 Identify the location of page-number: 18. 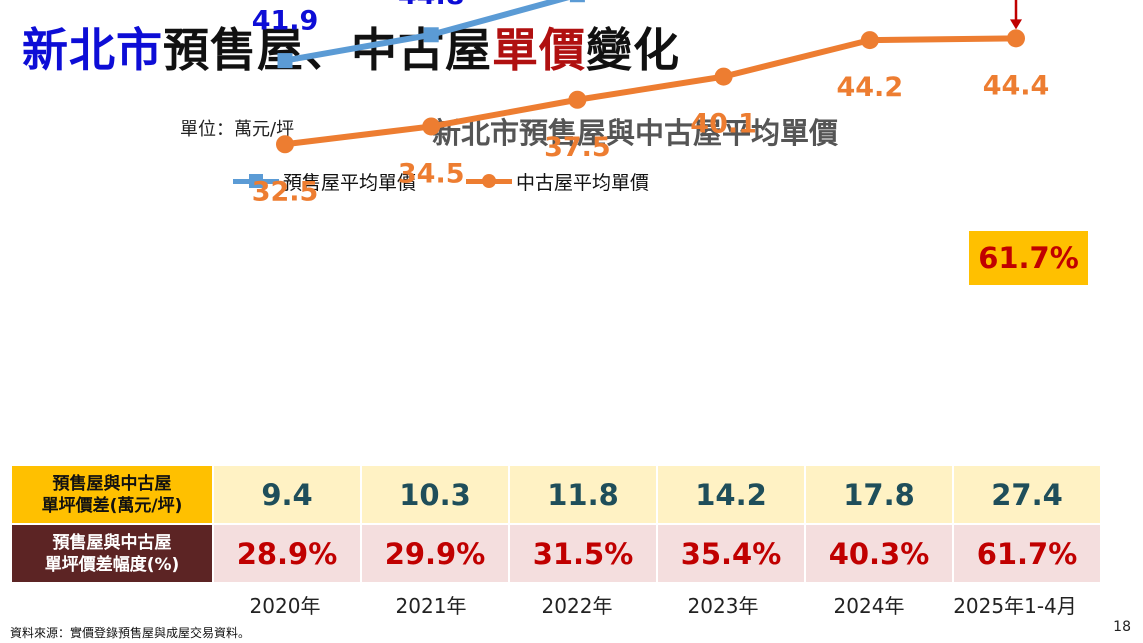
(1122, 627).